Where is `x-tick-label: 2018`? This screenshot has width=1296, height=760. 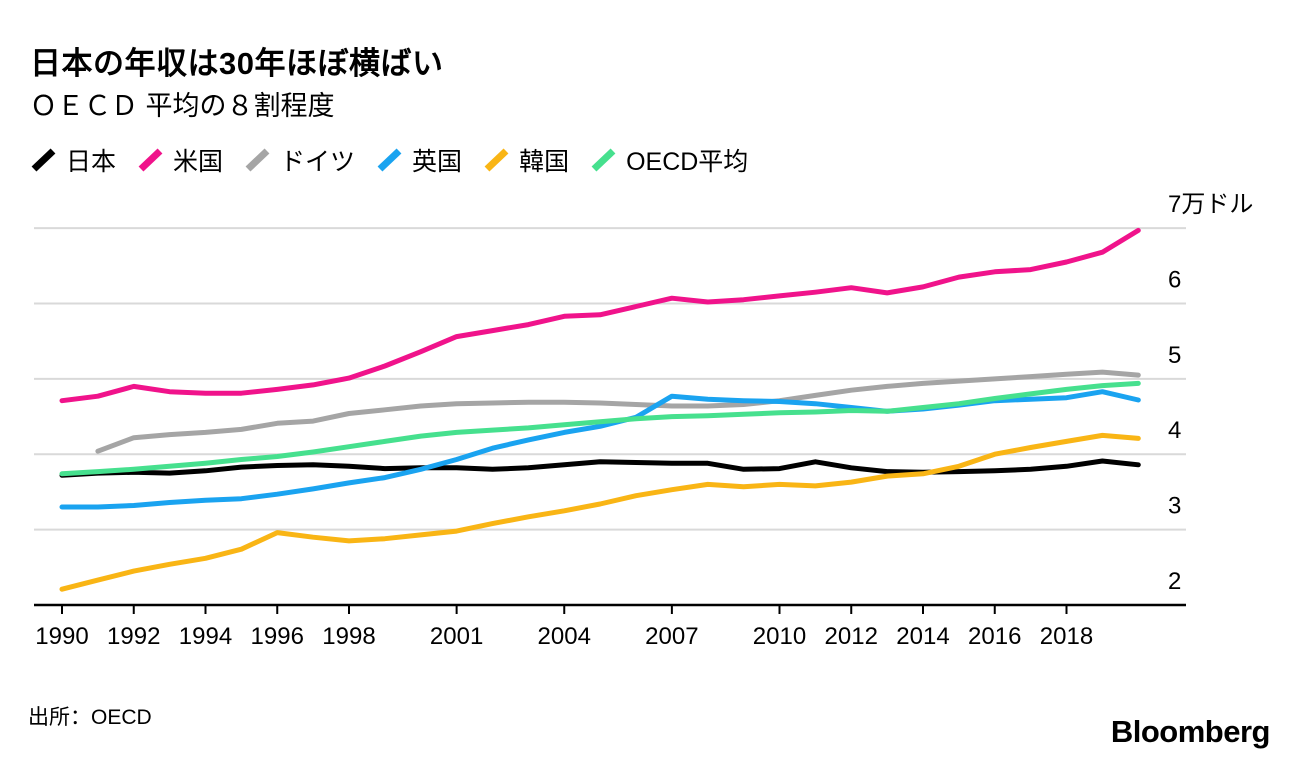 x-tick-label: 2018 is located at coordinates (1066, 636).